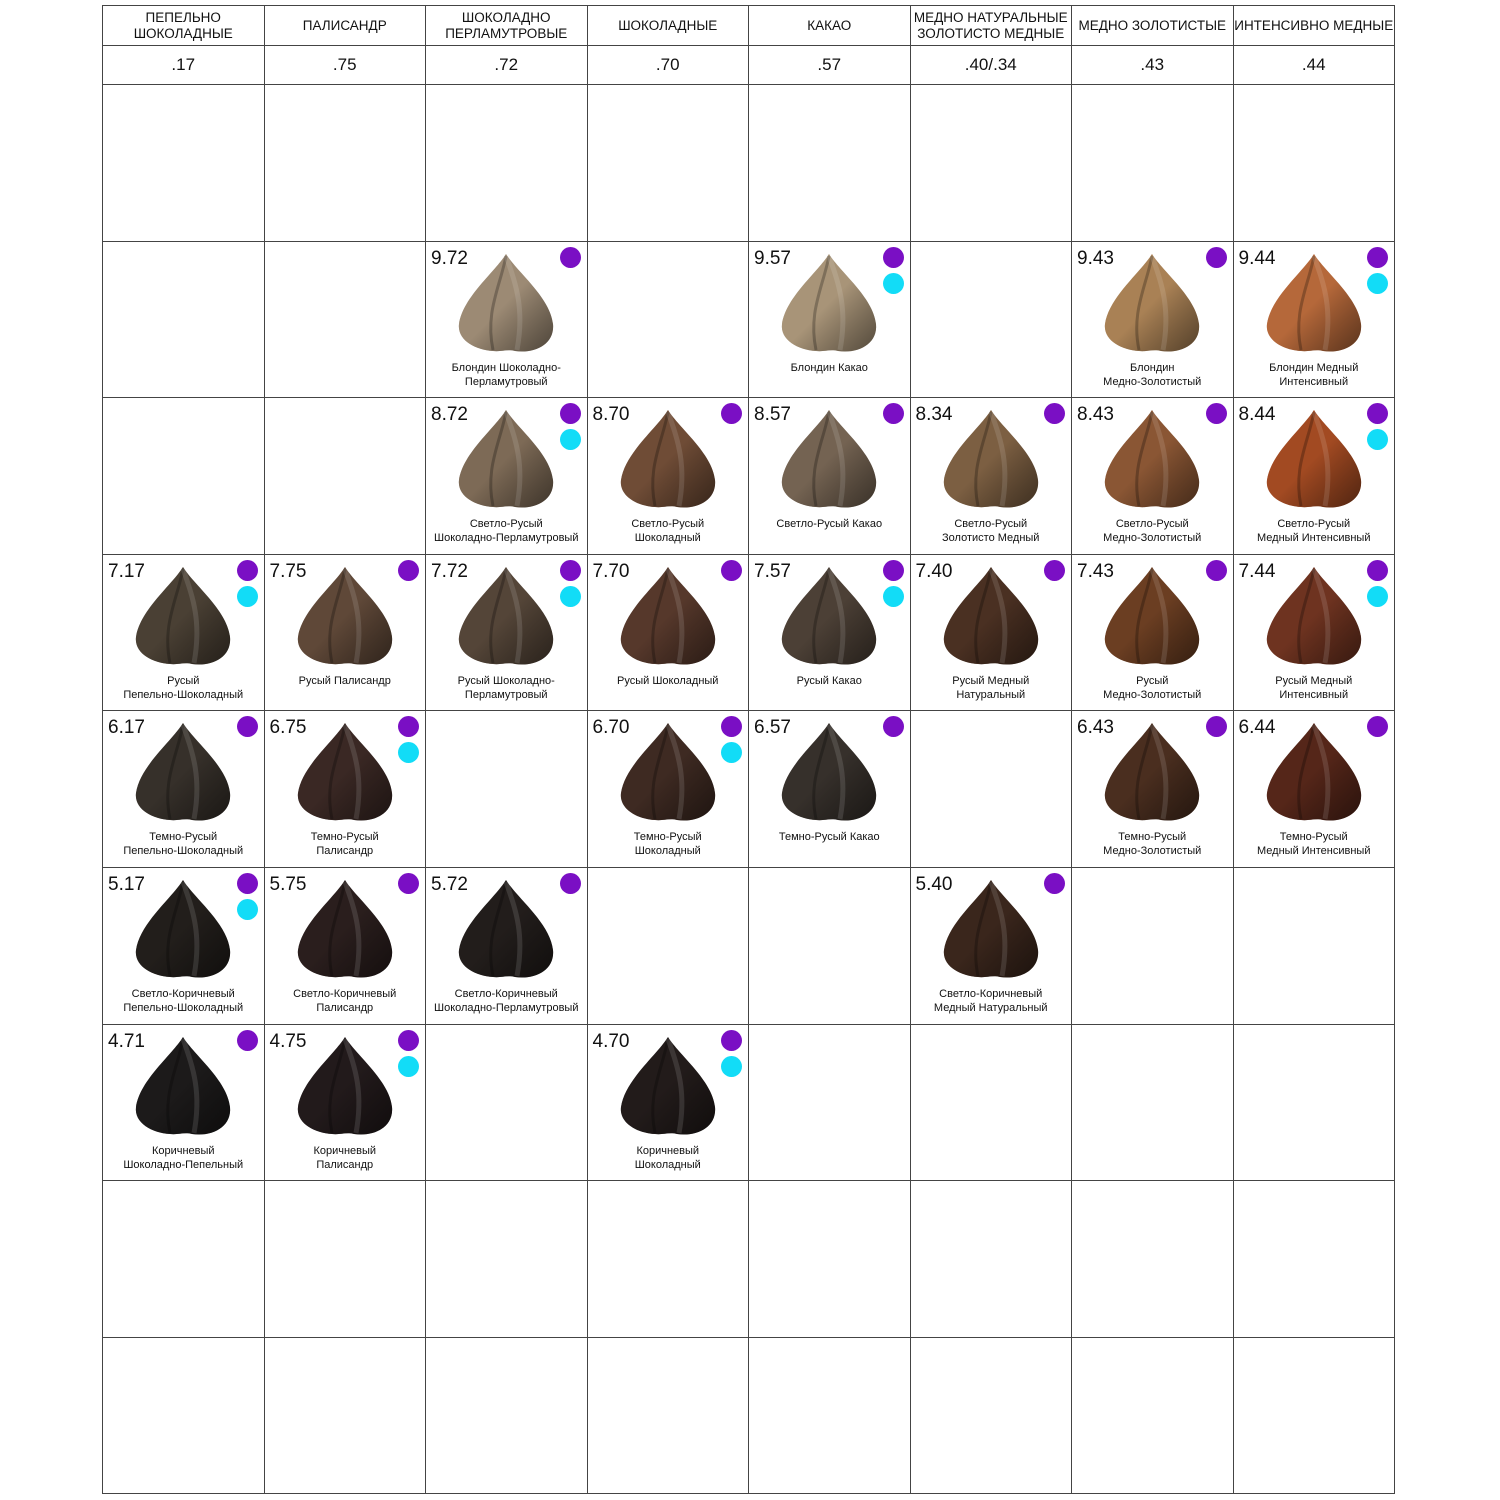 The height and width of the screenshot is (1500, 1500). What do you see at coordinates (183, 993) in the screenshot?
I see `shade-name-line: Светло-Коричневый` at bounding box center [183, 993].